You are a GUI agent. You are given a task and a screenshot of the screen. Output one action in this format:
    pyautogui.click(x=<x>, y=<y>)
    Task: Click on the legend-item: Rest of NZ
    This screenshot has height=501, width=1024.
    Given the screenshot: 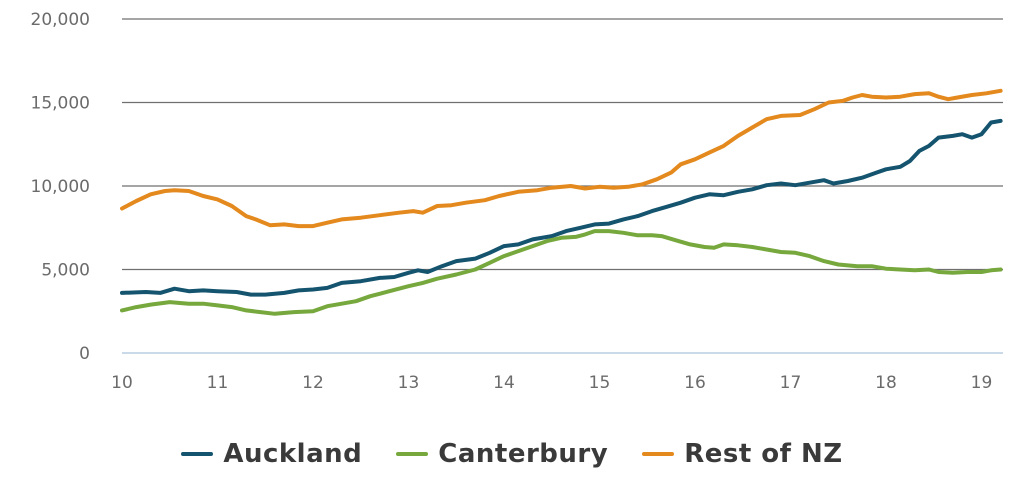 What is the action you would take?
    pyautogui.click(x=742, y=454)
    